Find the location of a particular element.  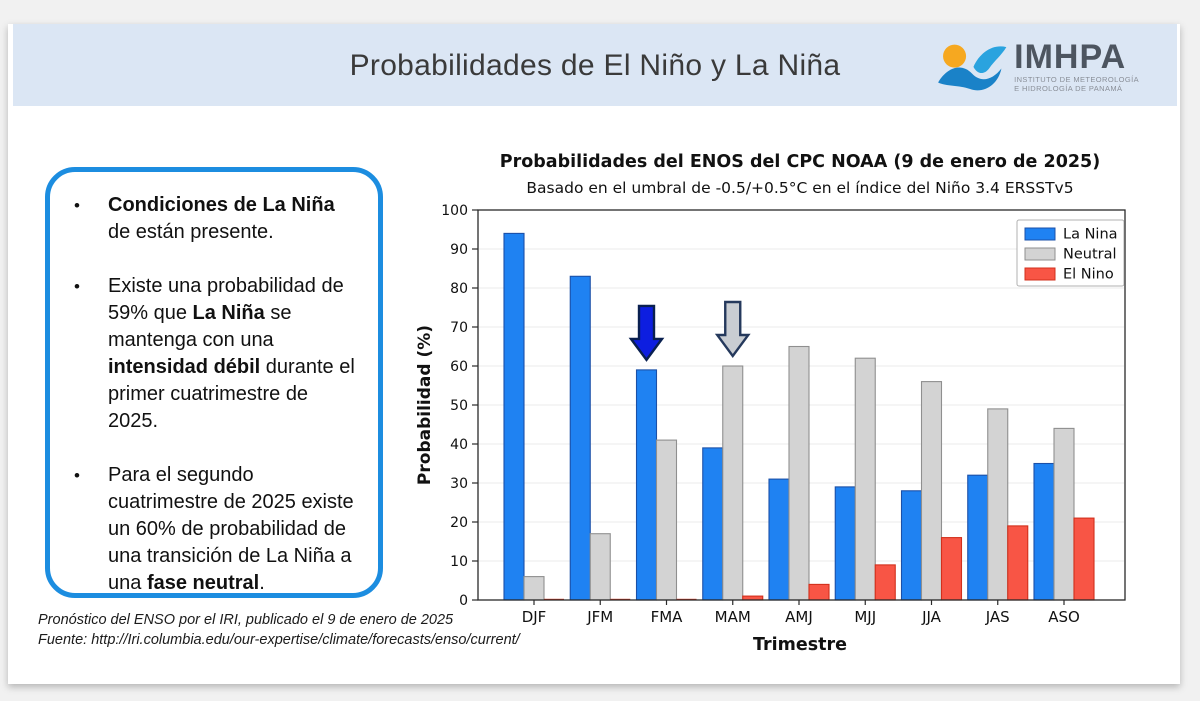

bar-MJJ-neutral is located at coordinates (865, 479).